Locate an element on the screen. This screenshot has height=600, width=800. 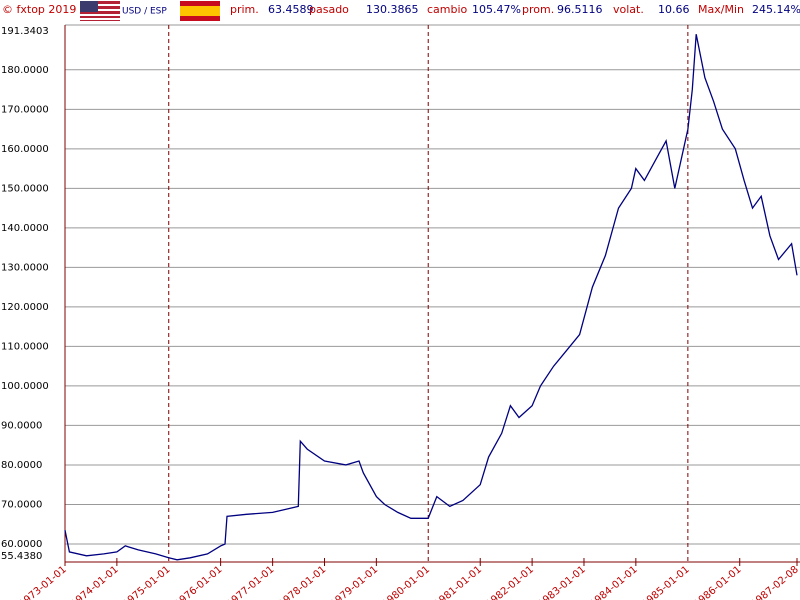
pair: USD / ESP is located at coordinates (144, 12).